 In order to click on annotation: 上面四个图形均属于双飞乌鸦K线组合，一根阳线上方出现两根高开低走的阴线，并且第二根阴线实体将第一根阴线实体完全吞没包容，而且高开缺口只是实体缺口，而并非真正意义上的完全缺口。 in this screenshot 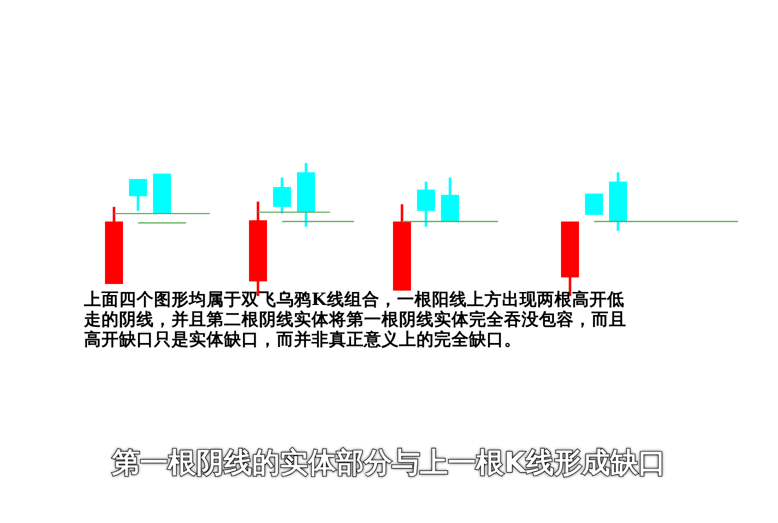, I will do `click(356, 320)`.